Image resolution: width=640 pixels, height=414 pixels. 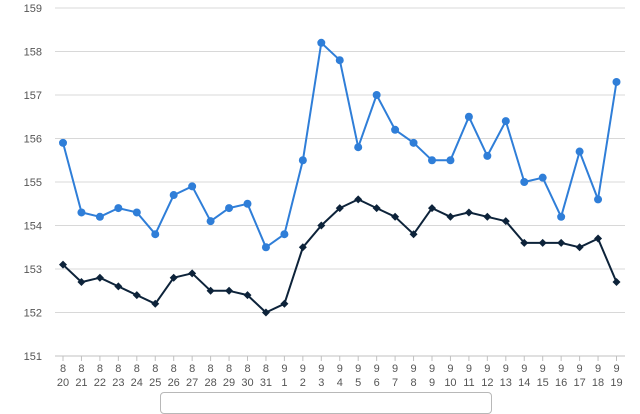 I want to click on x-tick-label-day: 17, so click(x=579, y=383).